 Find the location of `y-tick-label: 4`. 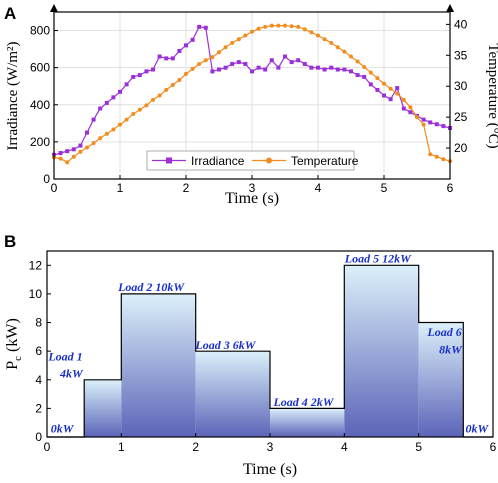

y-tick-label: 4 is located at coordinates (38, 380).